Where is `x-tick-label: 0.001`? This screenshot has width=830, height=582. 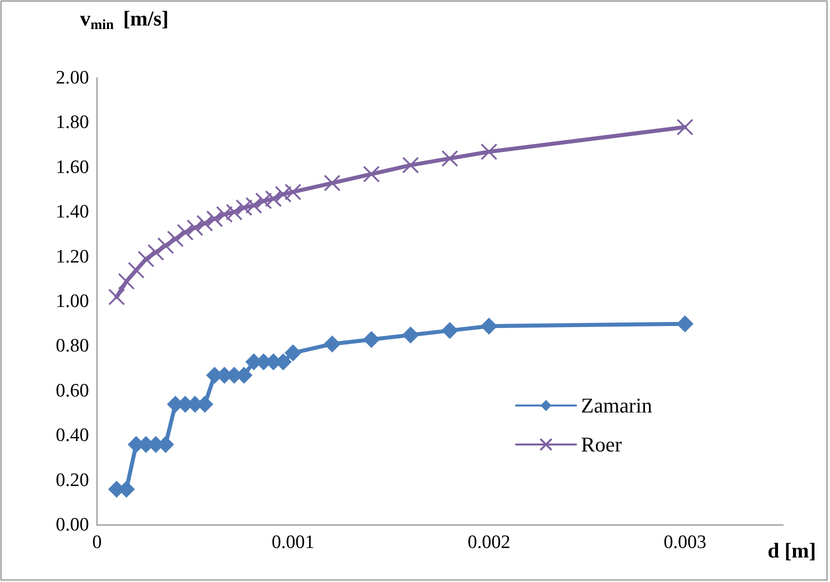
x-tick-label: 0.001 is located at coordinates (293, 542).